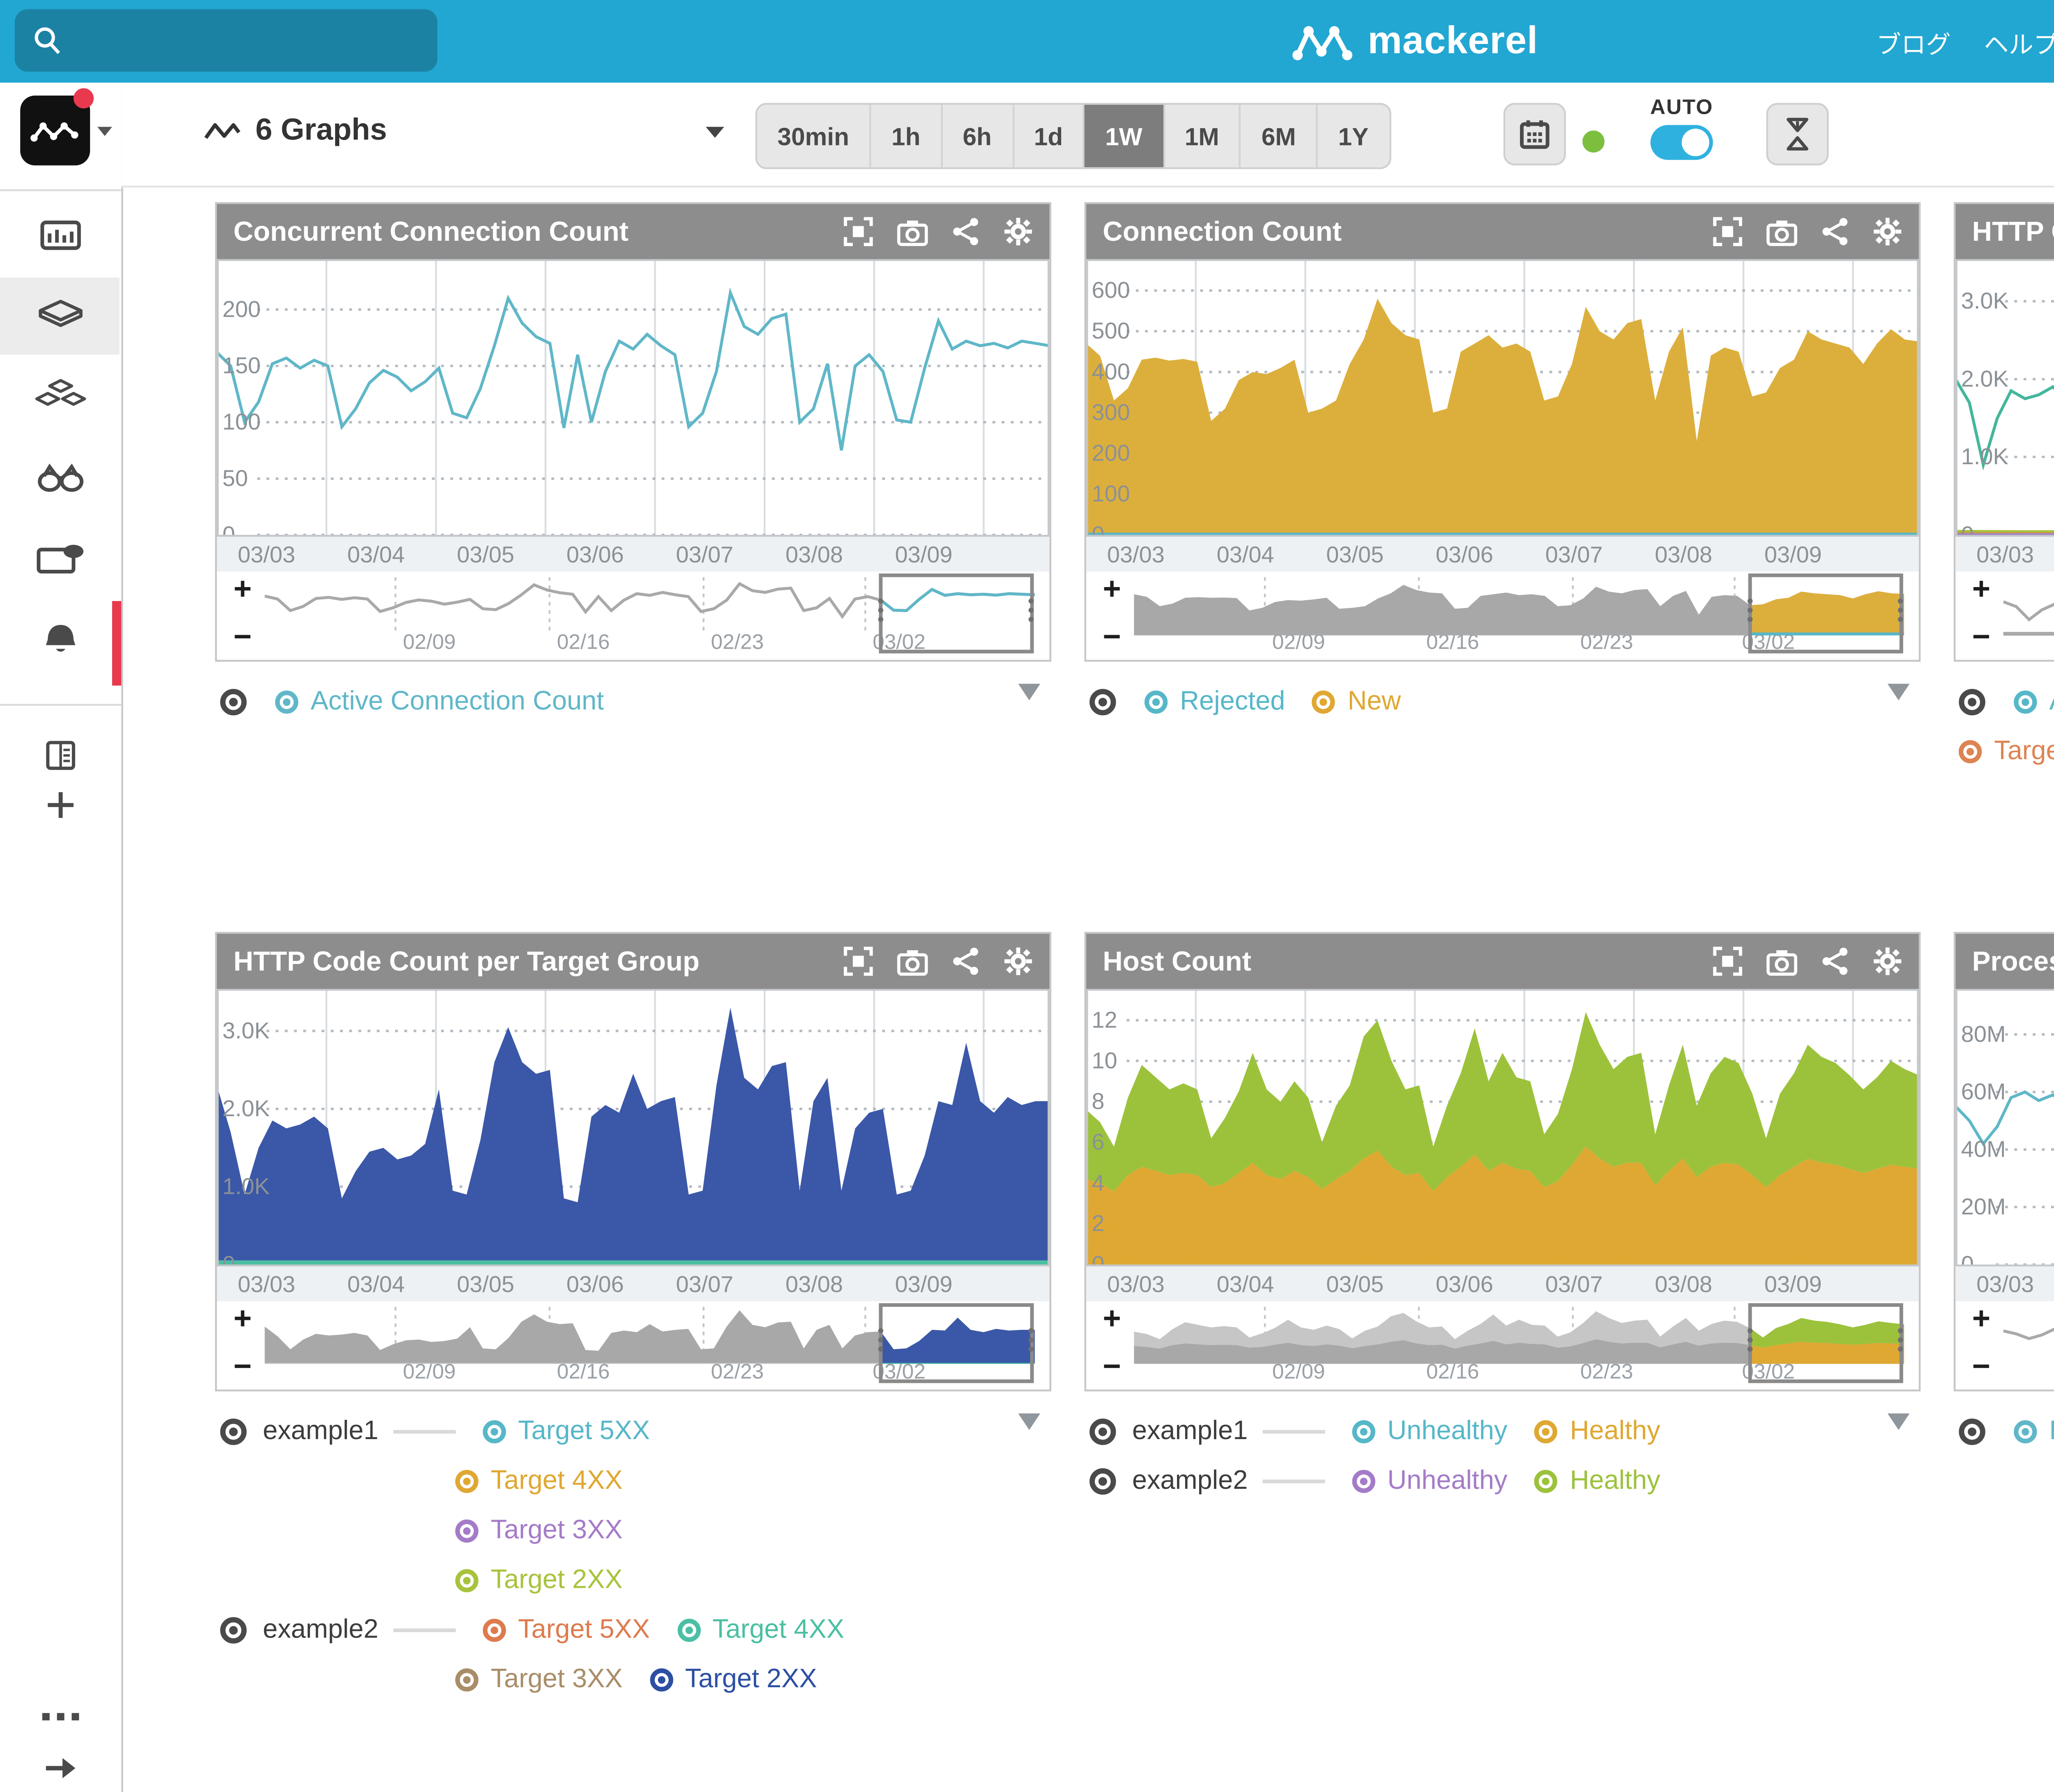  Describe the element at coordinates (1913, 44) in the screenshot. I see `link-blog: ブログ` at that location.